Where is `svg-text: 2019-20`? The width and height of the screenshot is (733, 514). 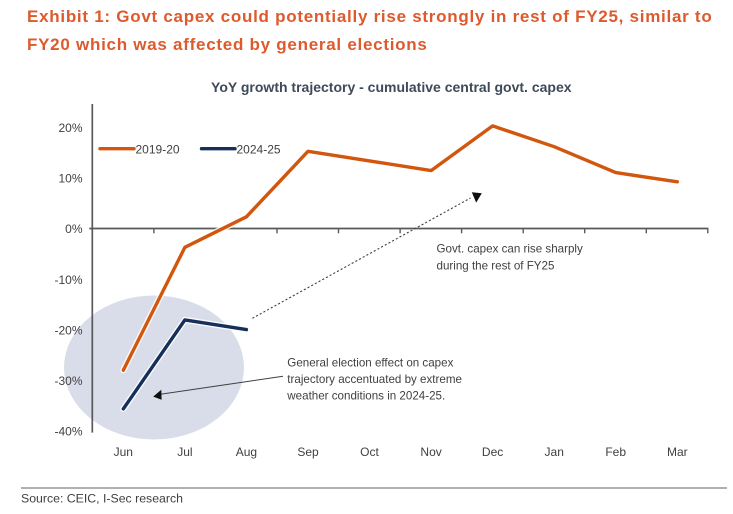 svg-text: 2019-20 is located at coordinates (158, 149).